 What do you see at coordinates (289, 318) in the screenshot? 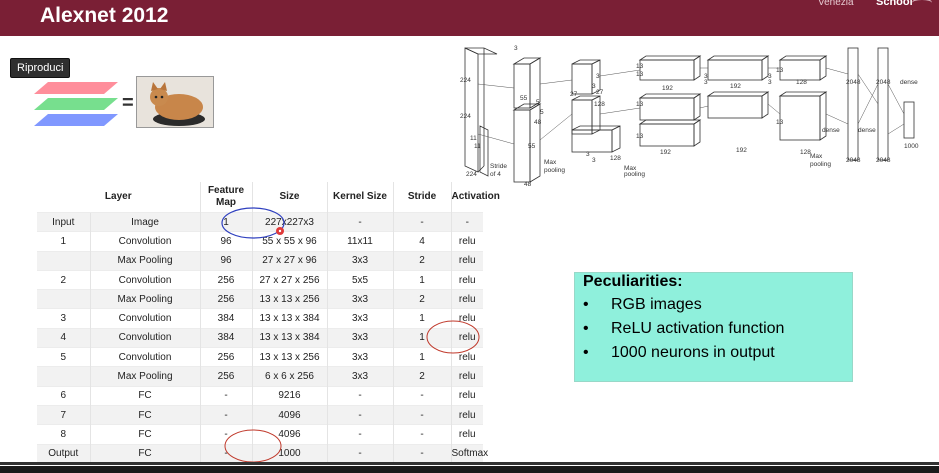
I see `cell-size: 13 x 13 x 384` at bounding box center [289, 318].